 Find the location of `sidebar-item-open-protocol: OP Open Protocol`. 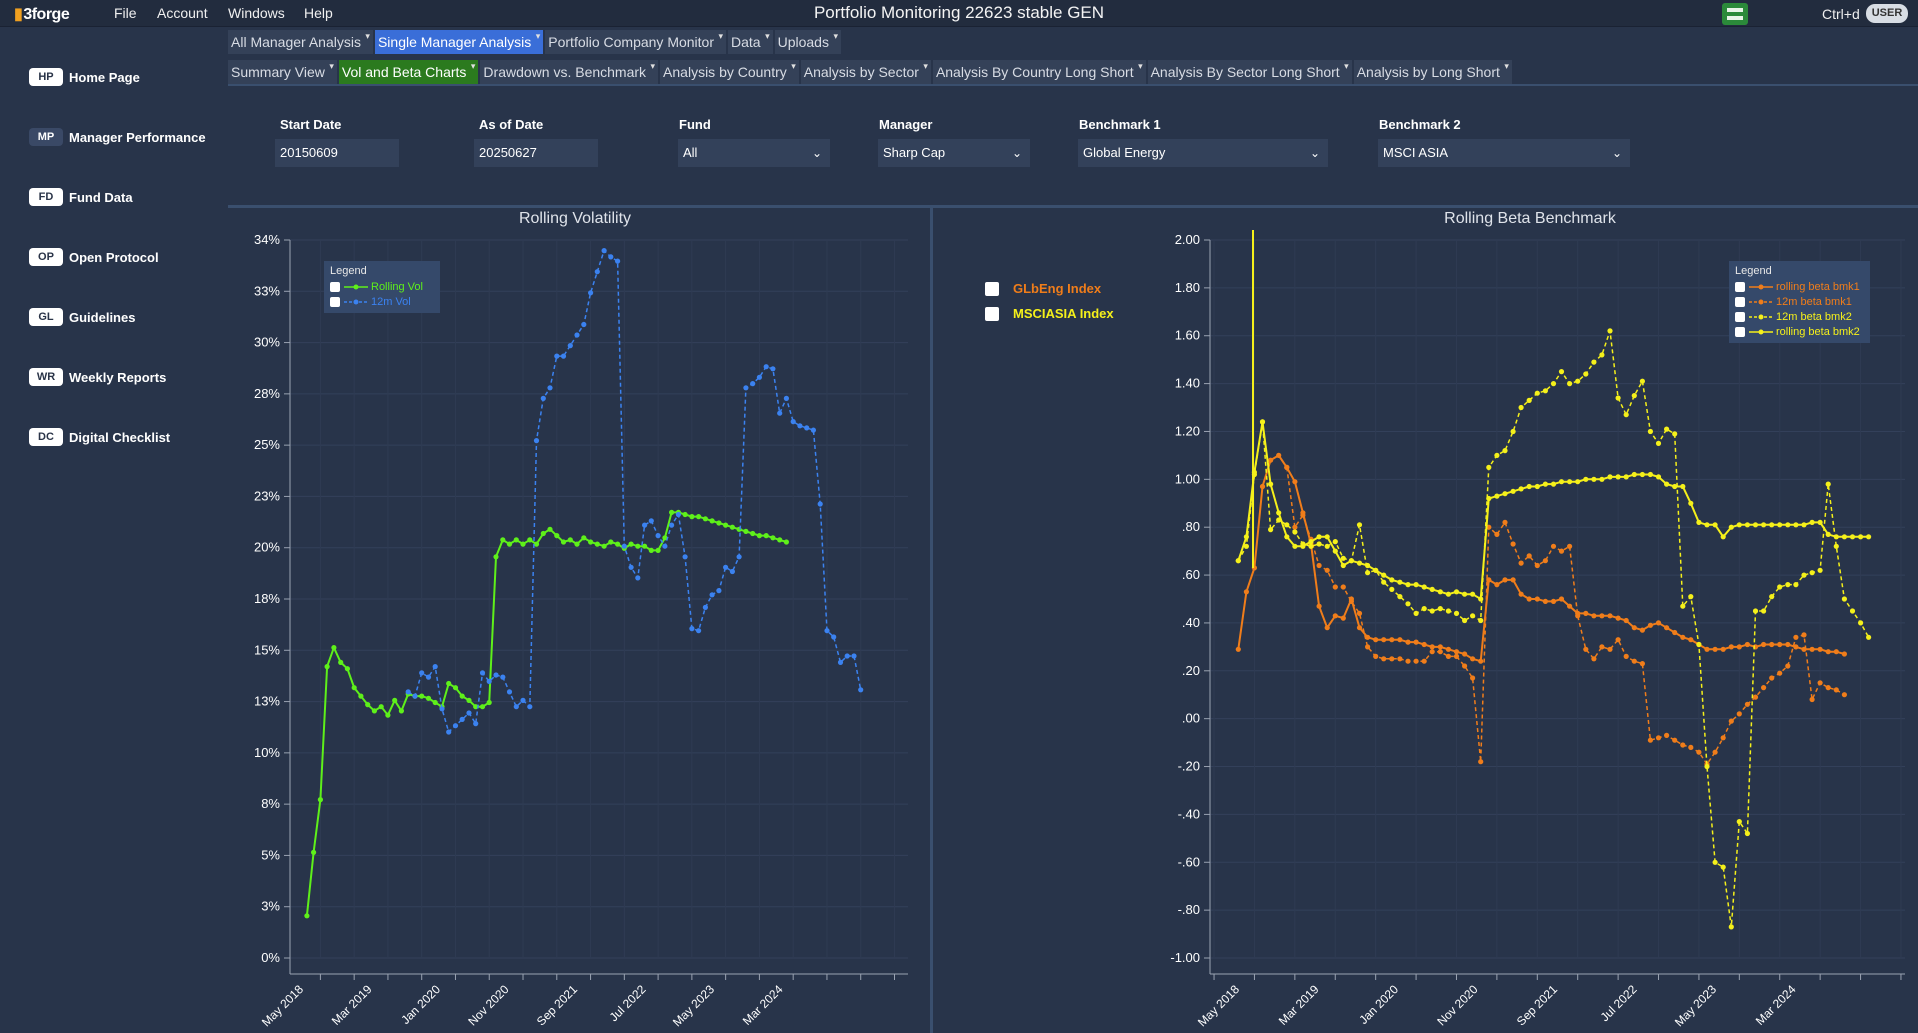

sidebar-item-open-protocol: OP Open Protocol is located at coordinates (94, 257).